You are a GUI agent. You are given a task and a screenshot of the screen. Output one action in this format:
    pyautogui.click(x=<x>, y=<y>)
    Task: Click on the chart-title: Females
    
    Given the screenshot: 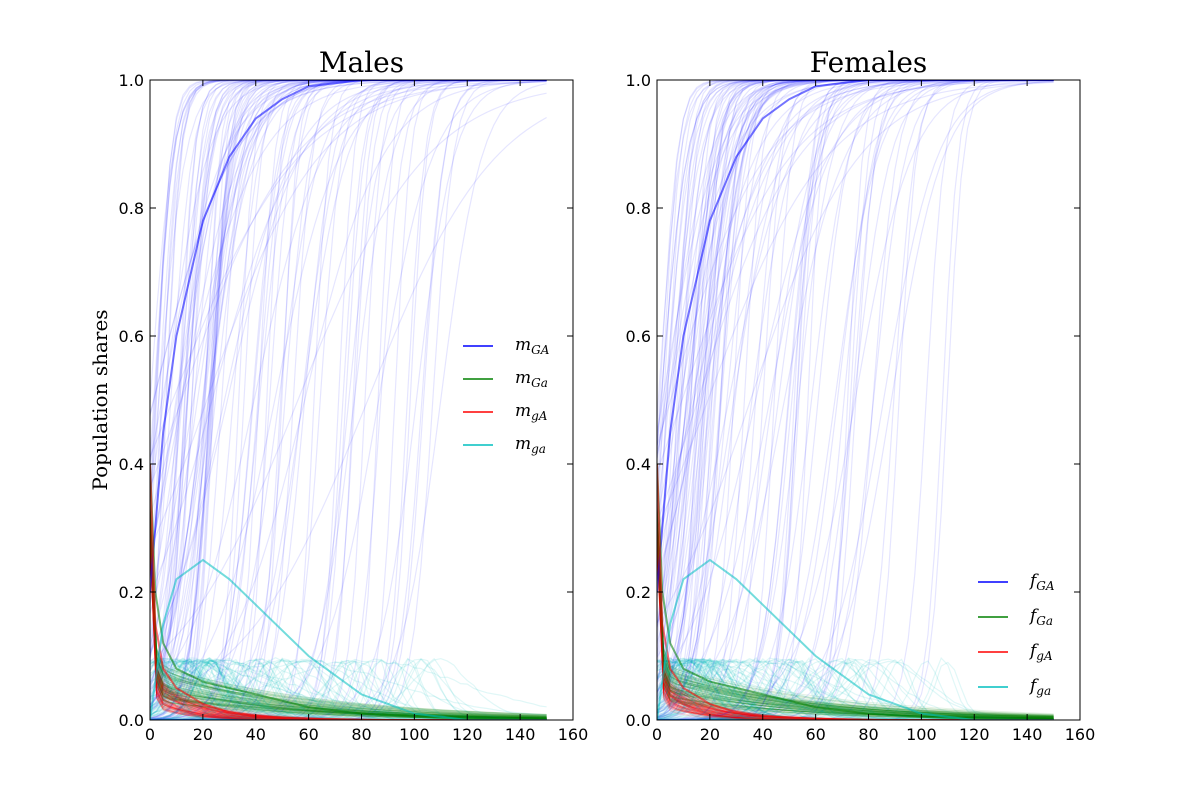 What is the action you would take?
    pyautogui.click(x=869, y=62)
    